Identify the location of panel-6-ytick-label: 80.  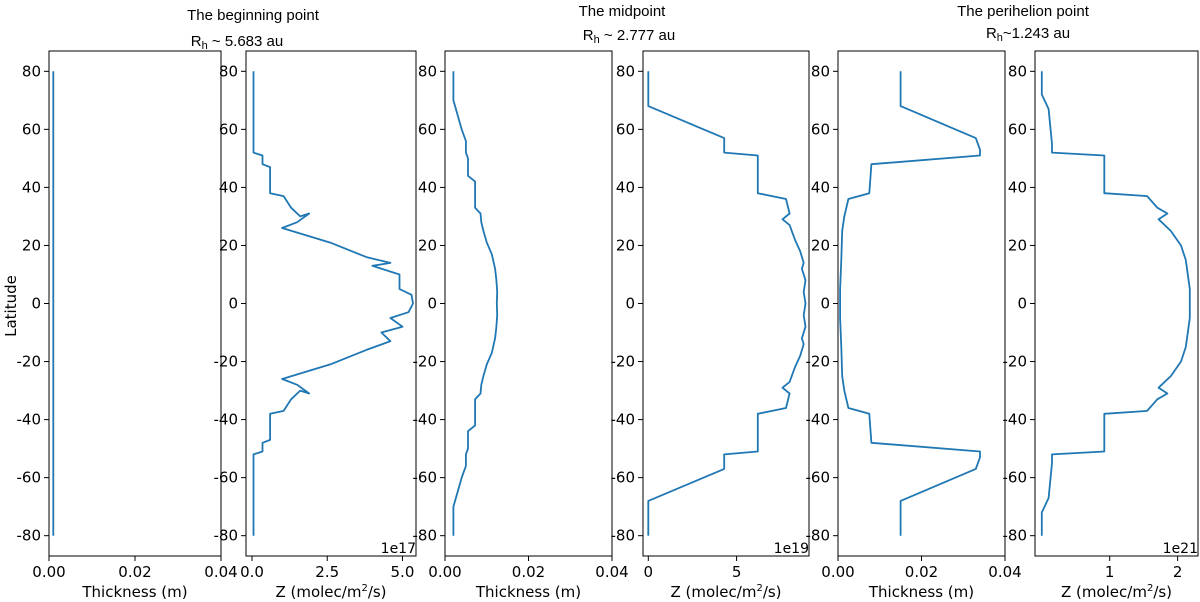
(1017, 71).